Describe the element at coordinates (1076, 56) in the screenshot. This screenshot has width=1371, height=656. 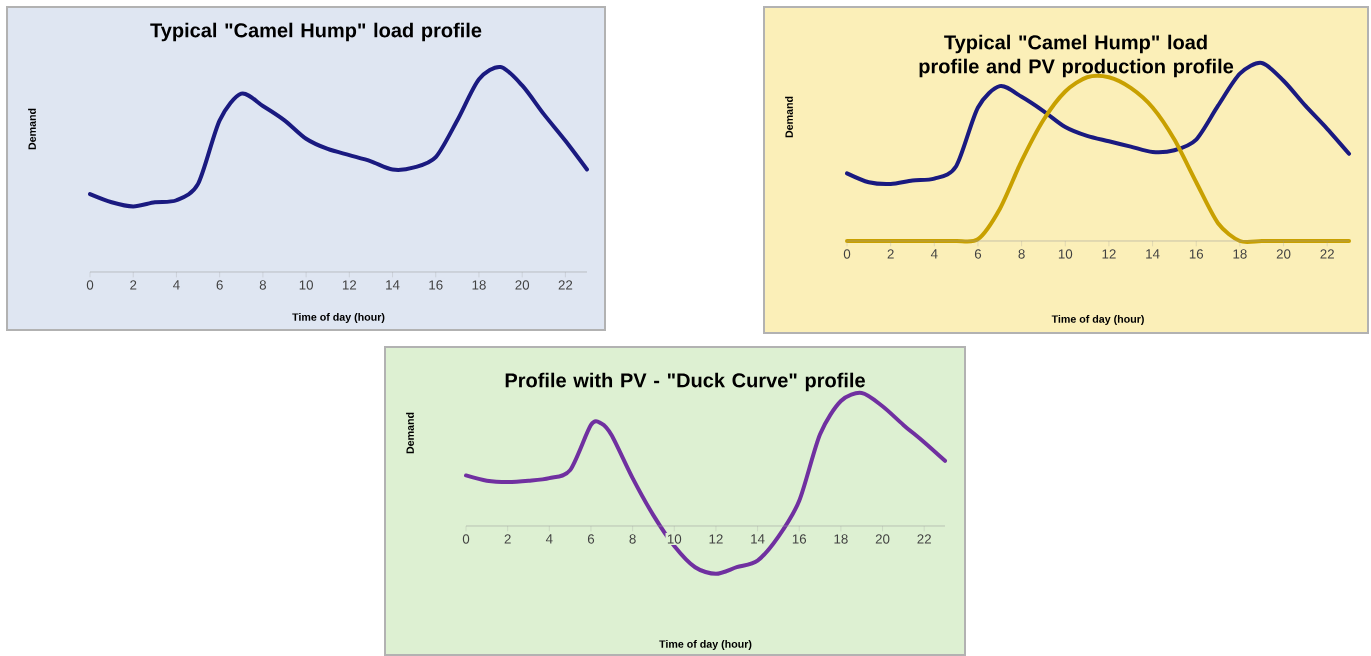
I see `chart-title: Typical "Camel Hump" load profile and PV production profile` at that location.